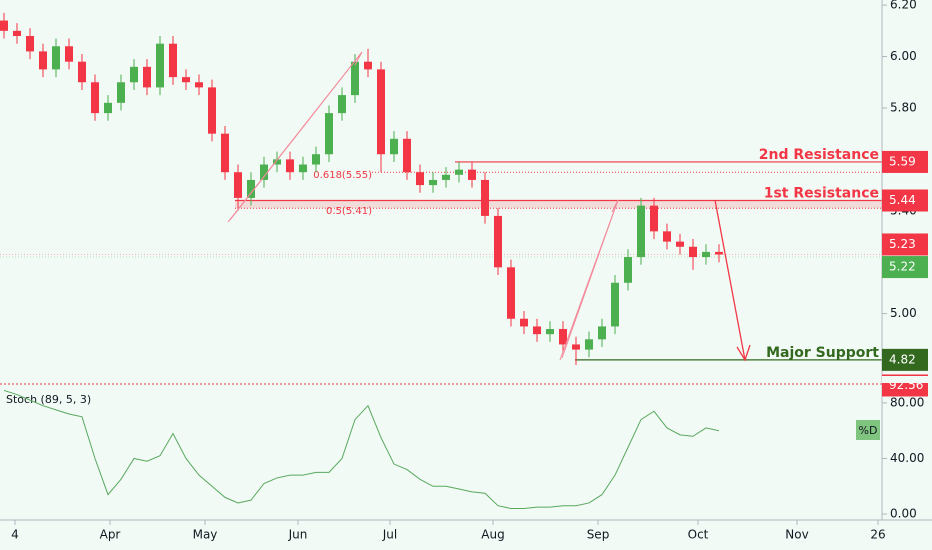 The width and height of the screenshot is (932, 550). Describe the element at coordinates (902, 161) in the screenshot. I see `level-tag-label: 5.59` at that location.